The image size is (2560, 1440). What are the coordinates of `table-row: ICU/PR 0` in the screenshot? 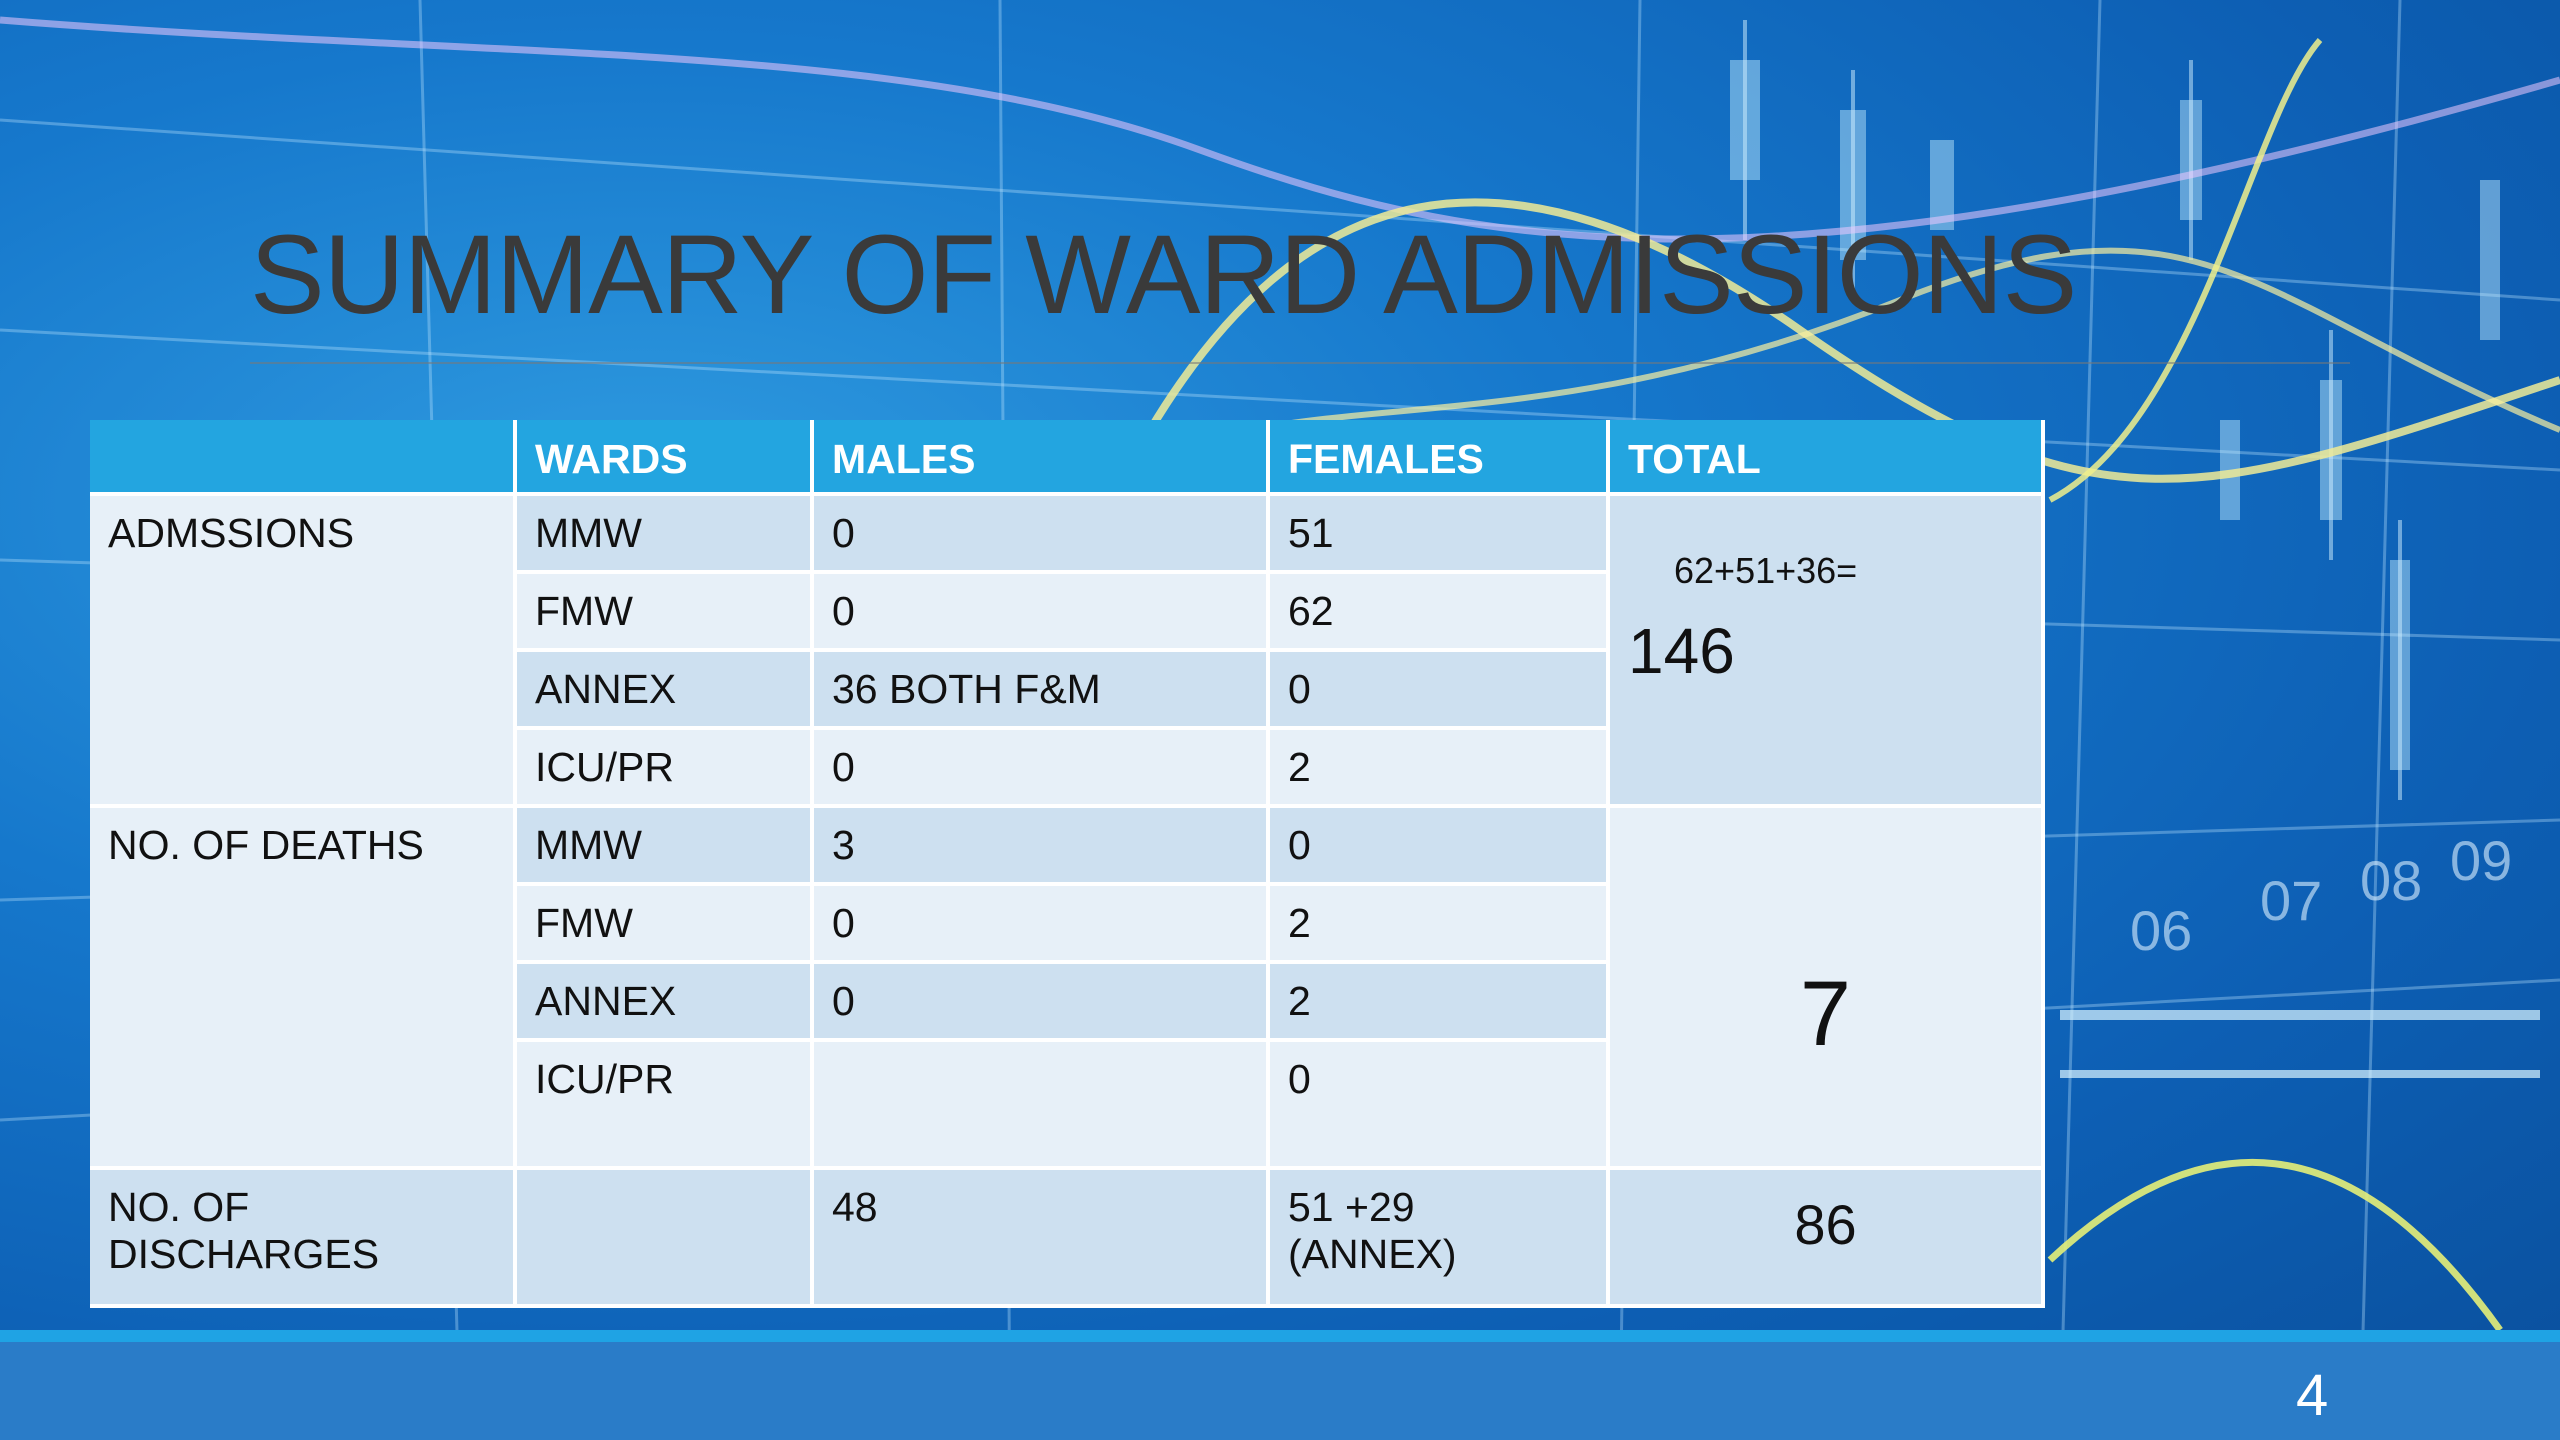 It's located at (1067, 1106).